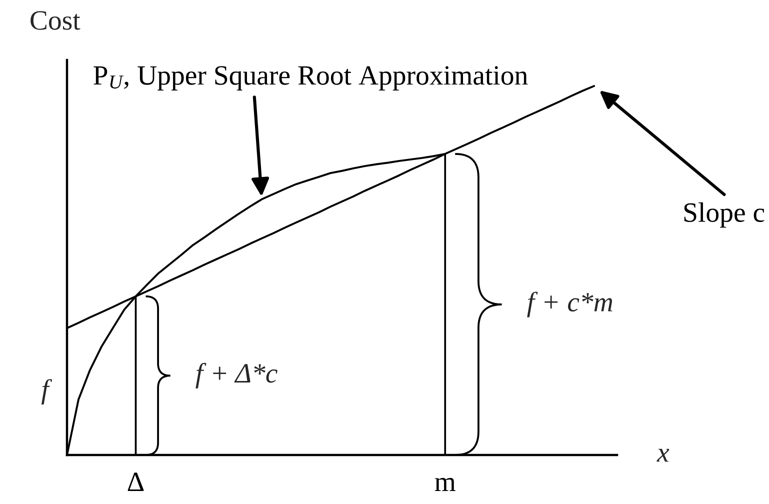 Image resolution: width=769 pixels, height=504 pixels. Describe the element at coordinates (445, 484) in the screenshot. I see `x-tick-label: m` at that location.